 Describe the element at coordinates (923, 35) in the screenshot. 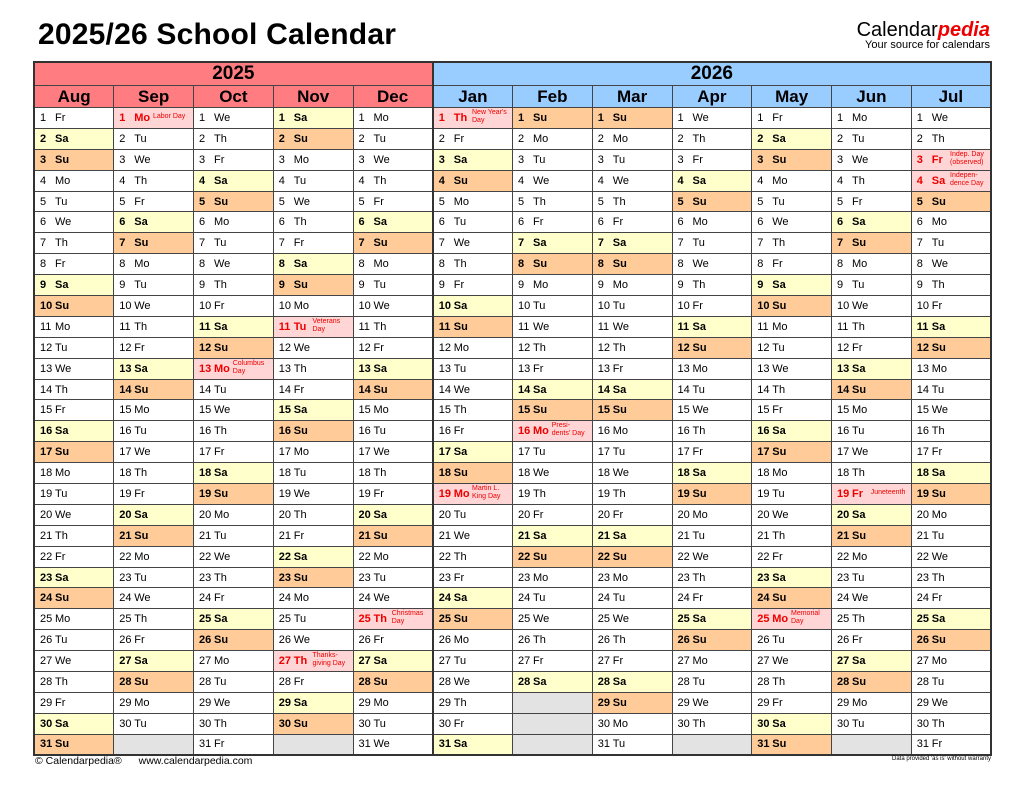

I see `calendarpedia-logo: Calendarpedia Your source for calendars` at that location.